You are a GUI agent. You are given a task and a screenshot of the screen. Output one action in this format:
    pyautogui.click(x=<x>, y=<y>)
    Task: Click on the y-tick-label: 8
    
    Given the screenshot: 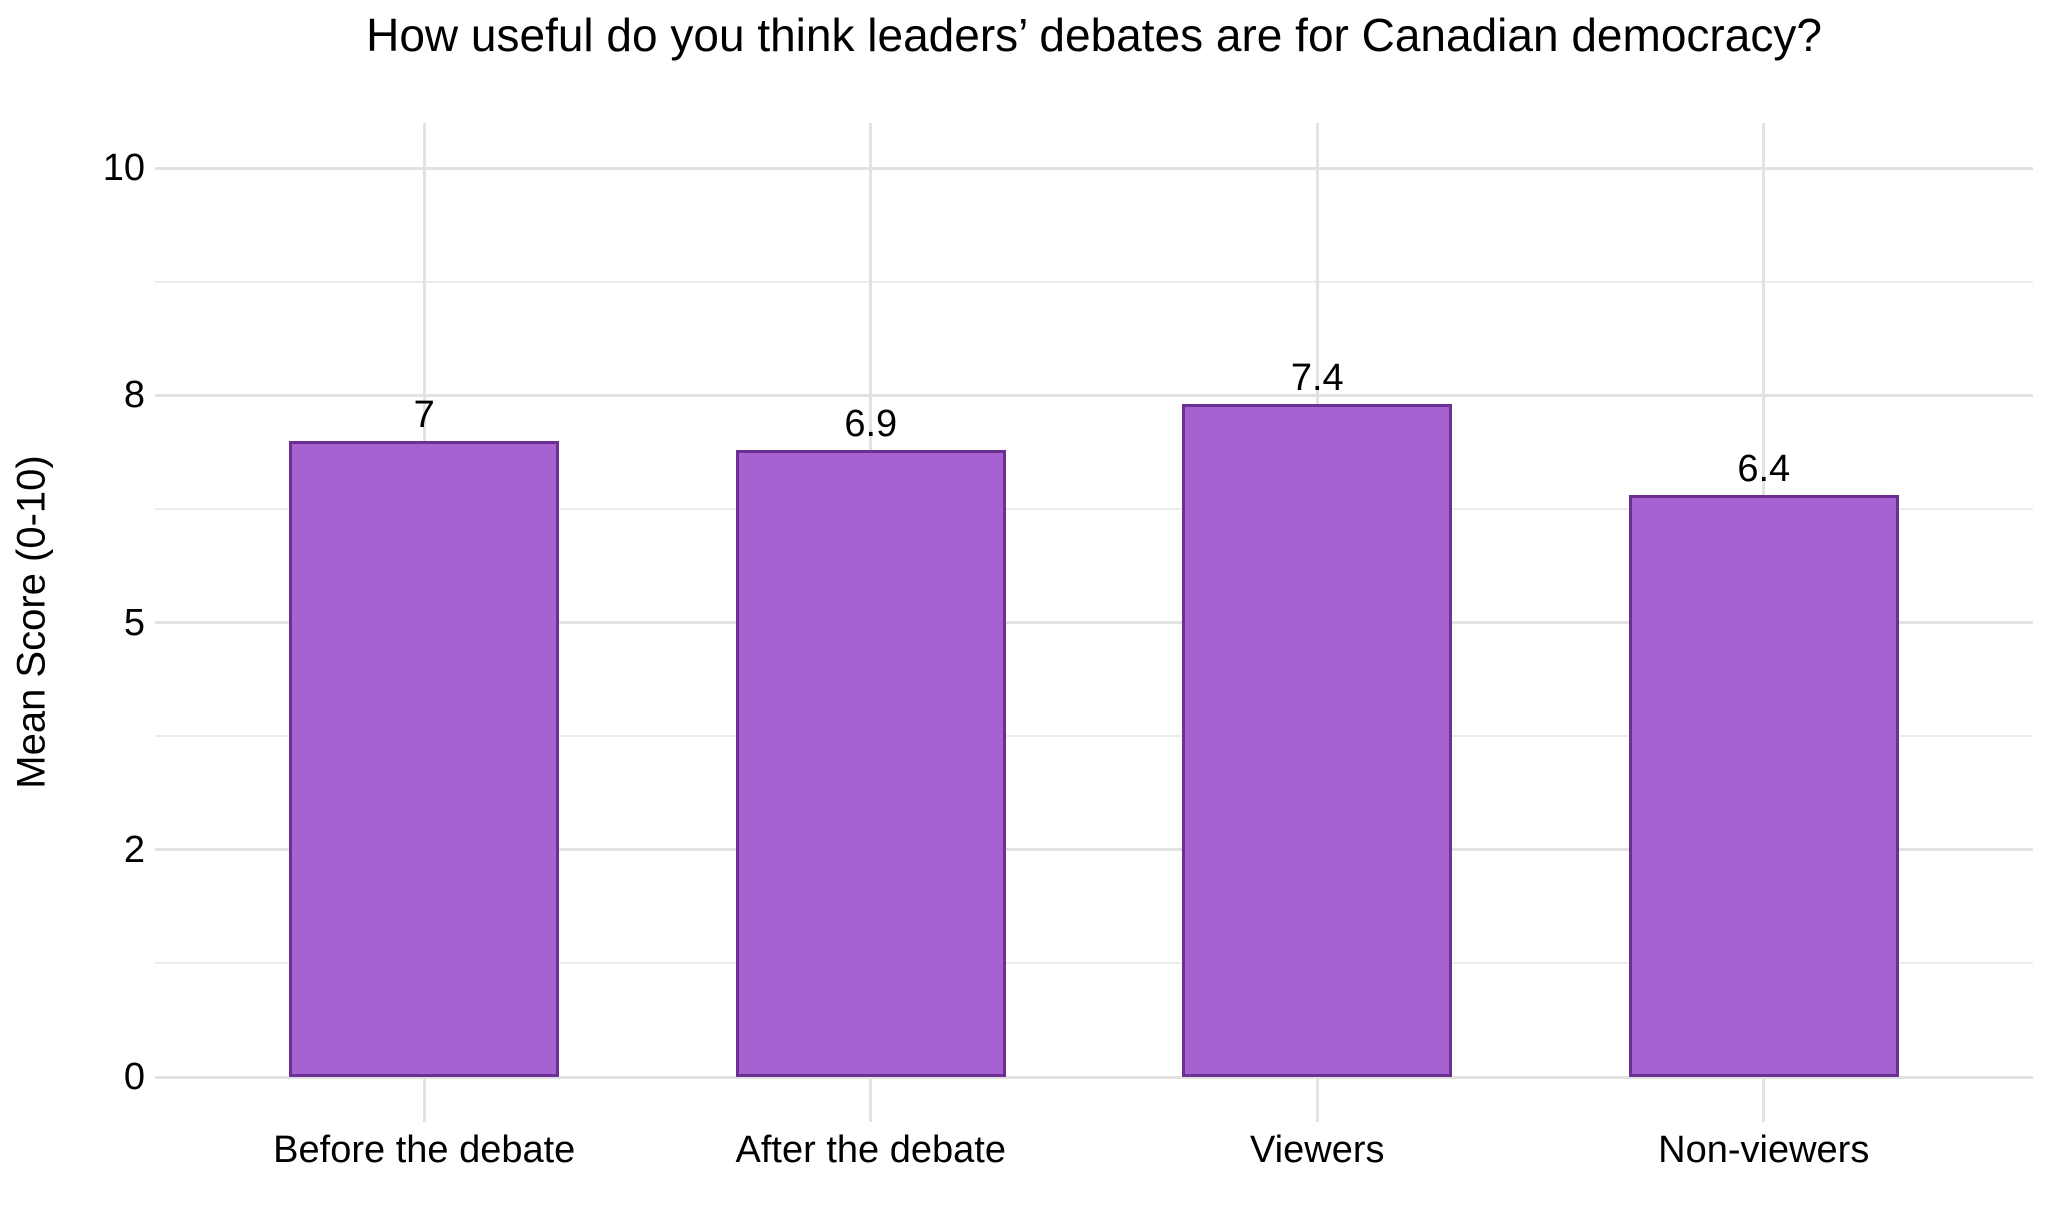 What is the action you would take?
    pyautogui.click(x=134, y=395)
    